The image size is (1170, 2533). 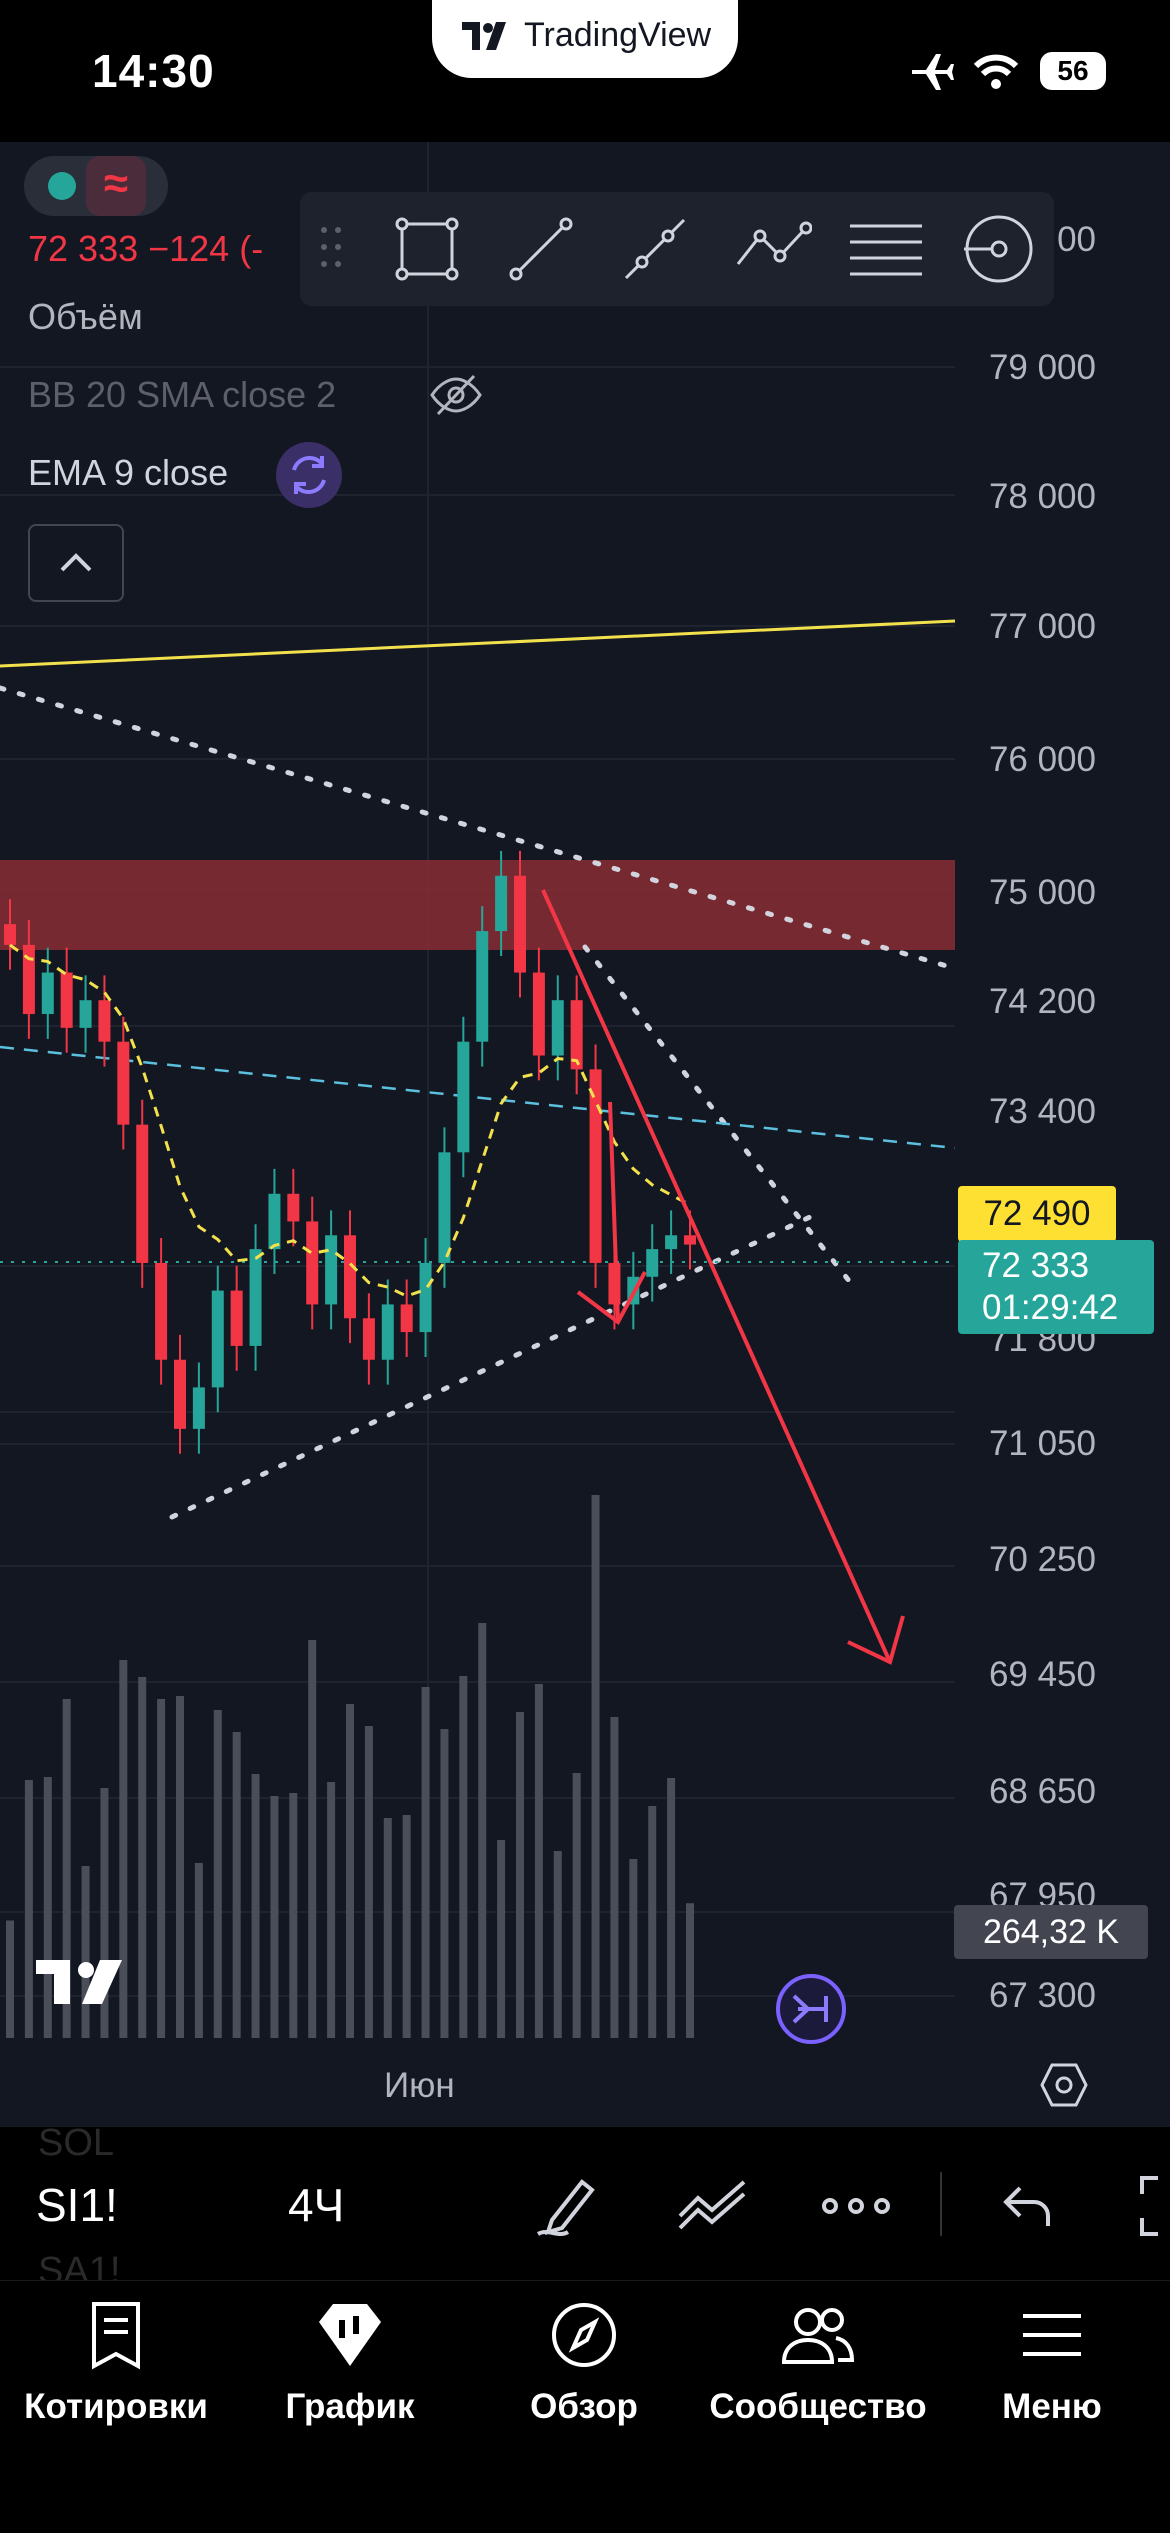 I want to click on alert-price-badge: 72 490, so click(x=1037, y=1214).